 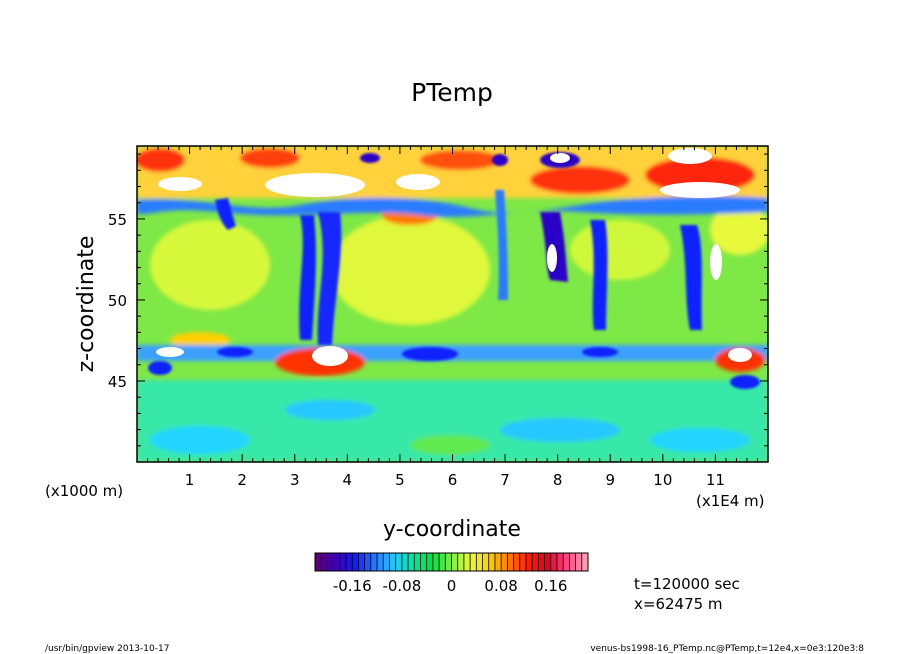 What do you see at coordinates (242, 480) in the screenshot?
I see `x-tick-label: 2` at bounding box center [242, 480].